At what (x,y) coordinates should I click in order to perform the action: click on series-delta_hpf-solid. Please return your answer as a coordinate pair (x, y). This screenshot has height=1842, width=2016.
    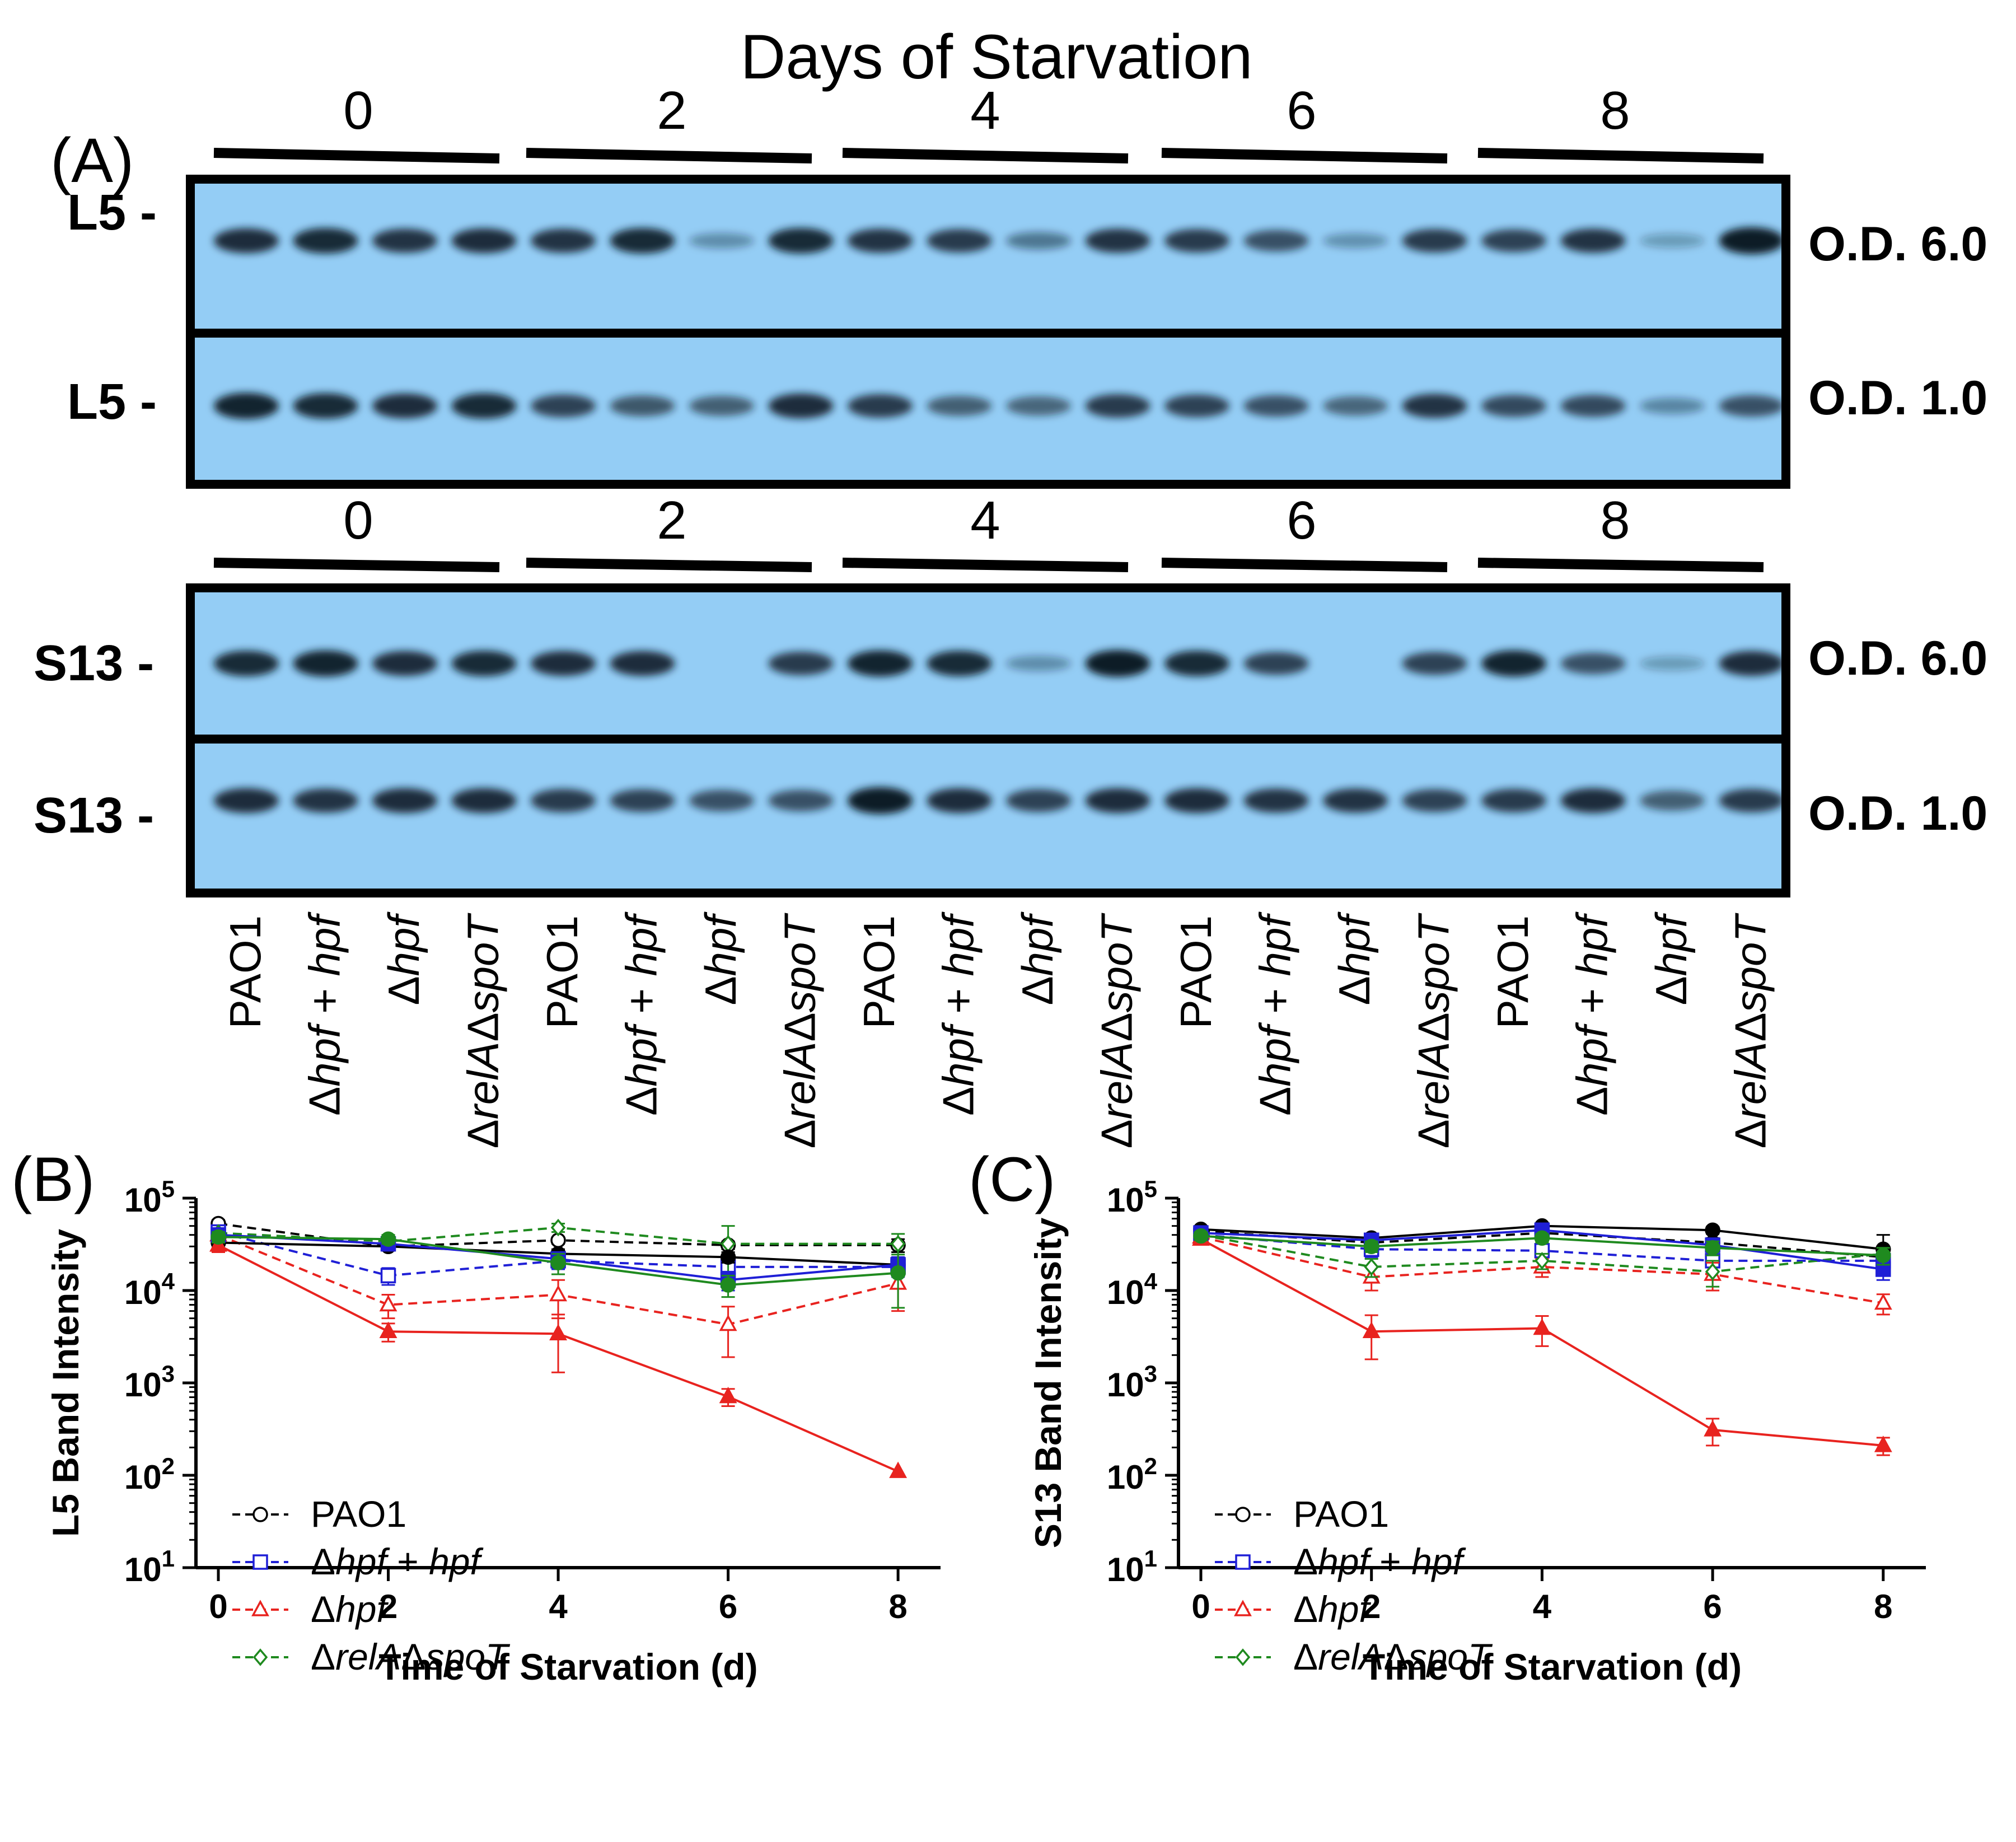
    Looking at the image, I should click on (558, 1356).